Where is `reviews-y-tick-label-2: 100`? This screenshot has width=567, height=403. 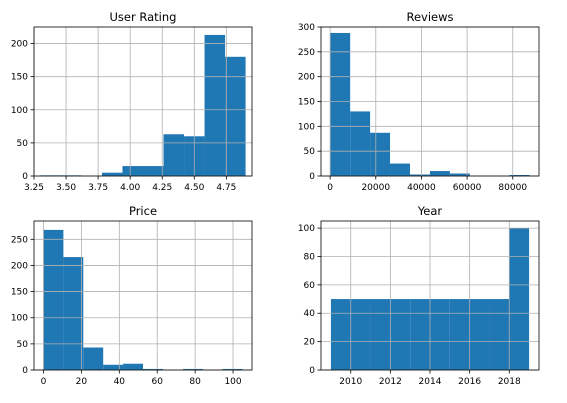 reviews-y-tick-label-2: 100 is located at coordinates (306, 127).